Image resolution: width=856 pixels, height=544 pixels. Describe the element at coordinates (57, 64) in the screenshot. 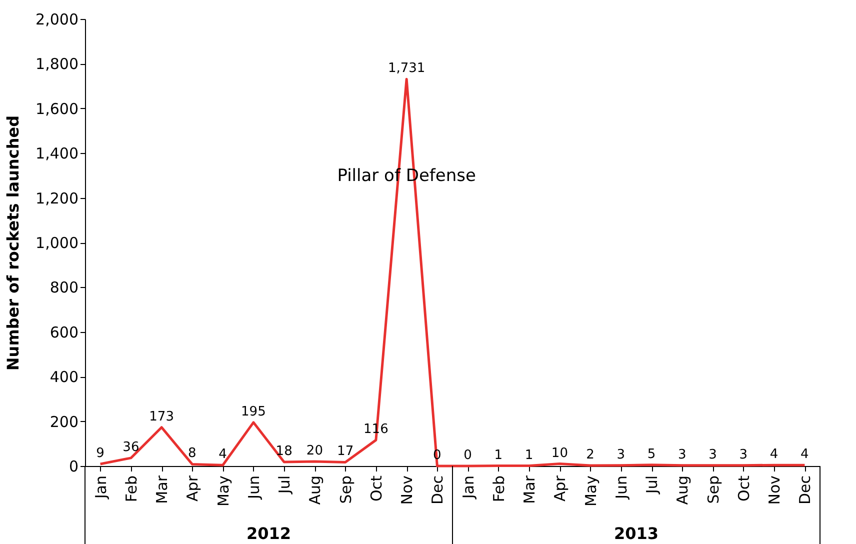

I see `y-tick-label: 1,800` at that location.